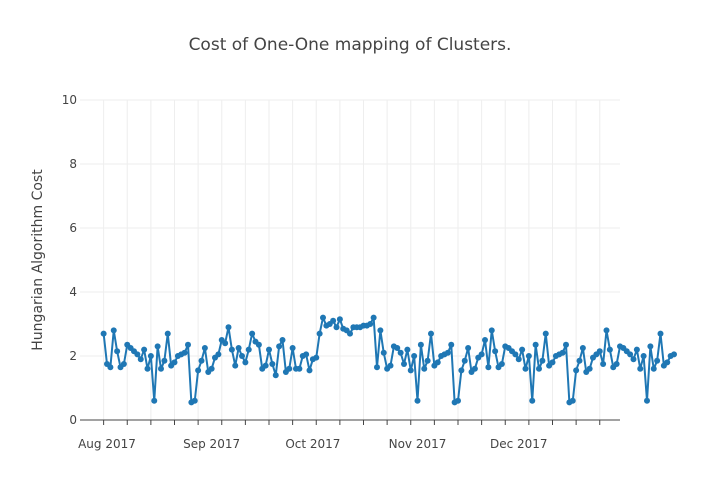  What do you see at coordinates (107, 444) in the screenshot?
I see `x-tick-label: Aug 2017` at bounding box center [107, 444].